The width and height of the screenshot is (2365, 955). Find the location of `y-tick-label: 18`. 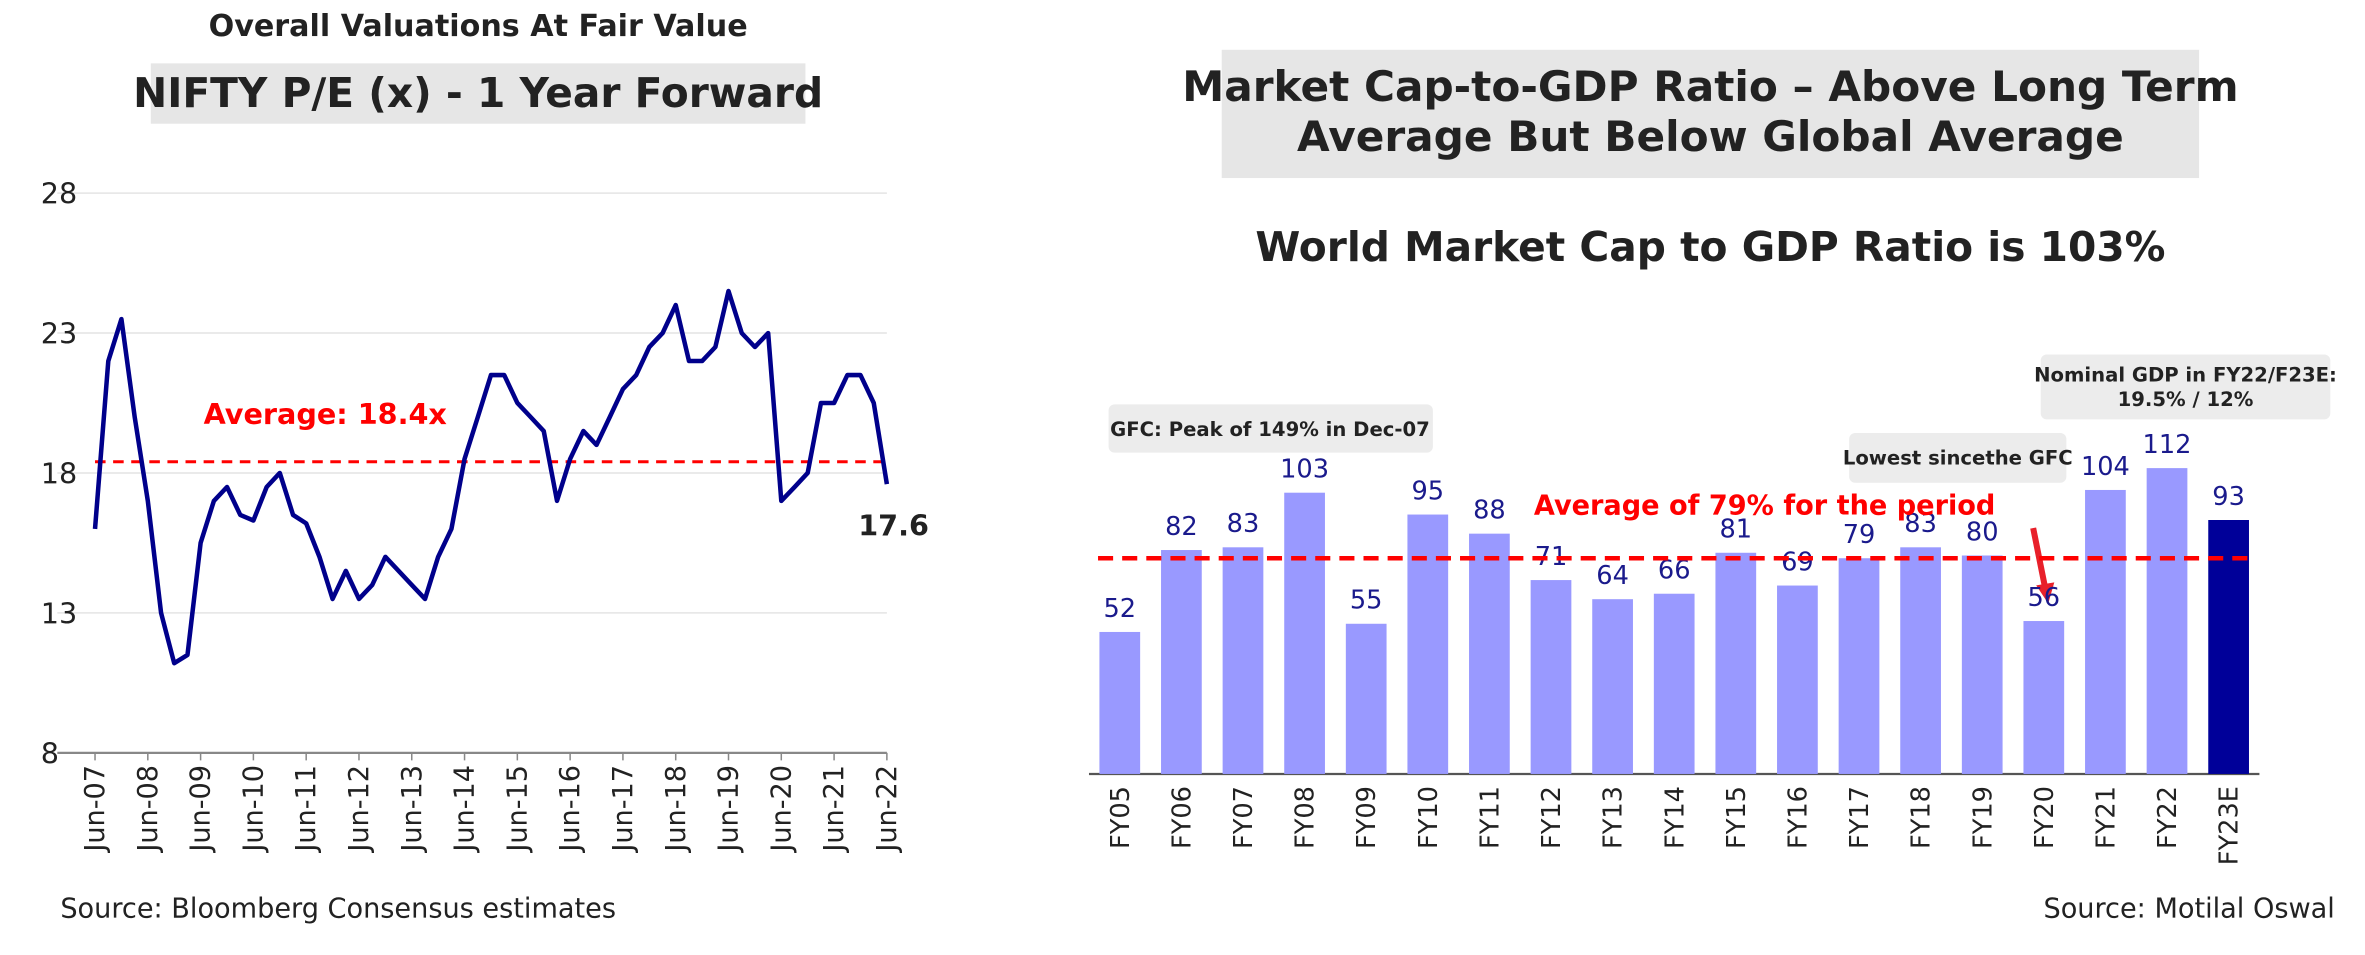

y-tick-label: 18 is located at coordinates (59, 474).